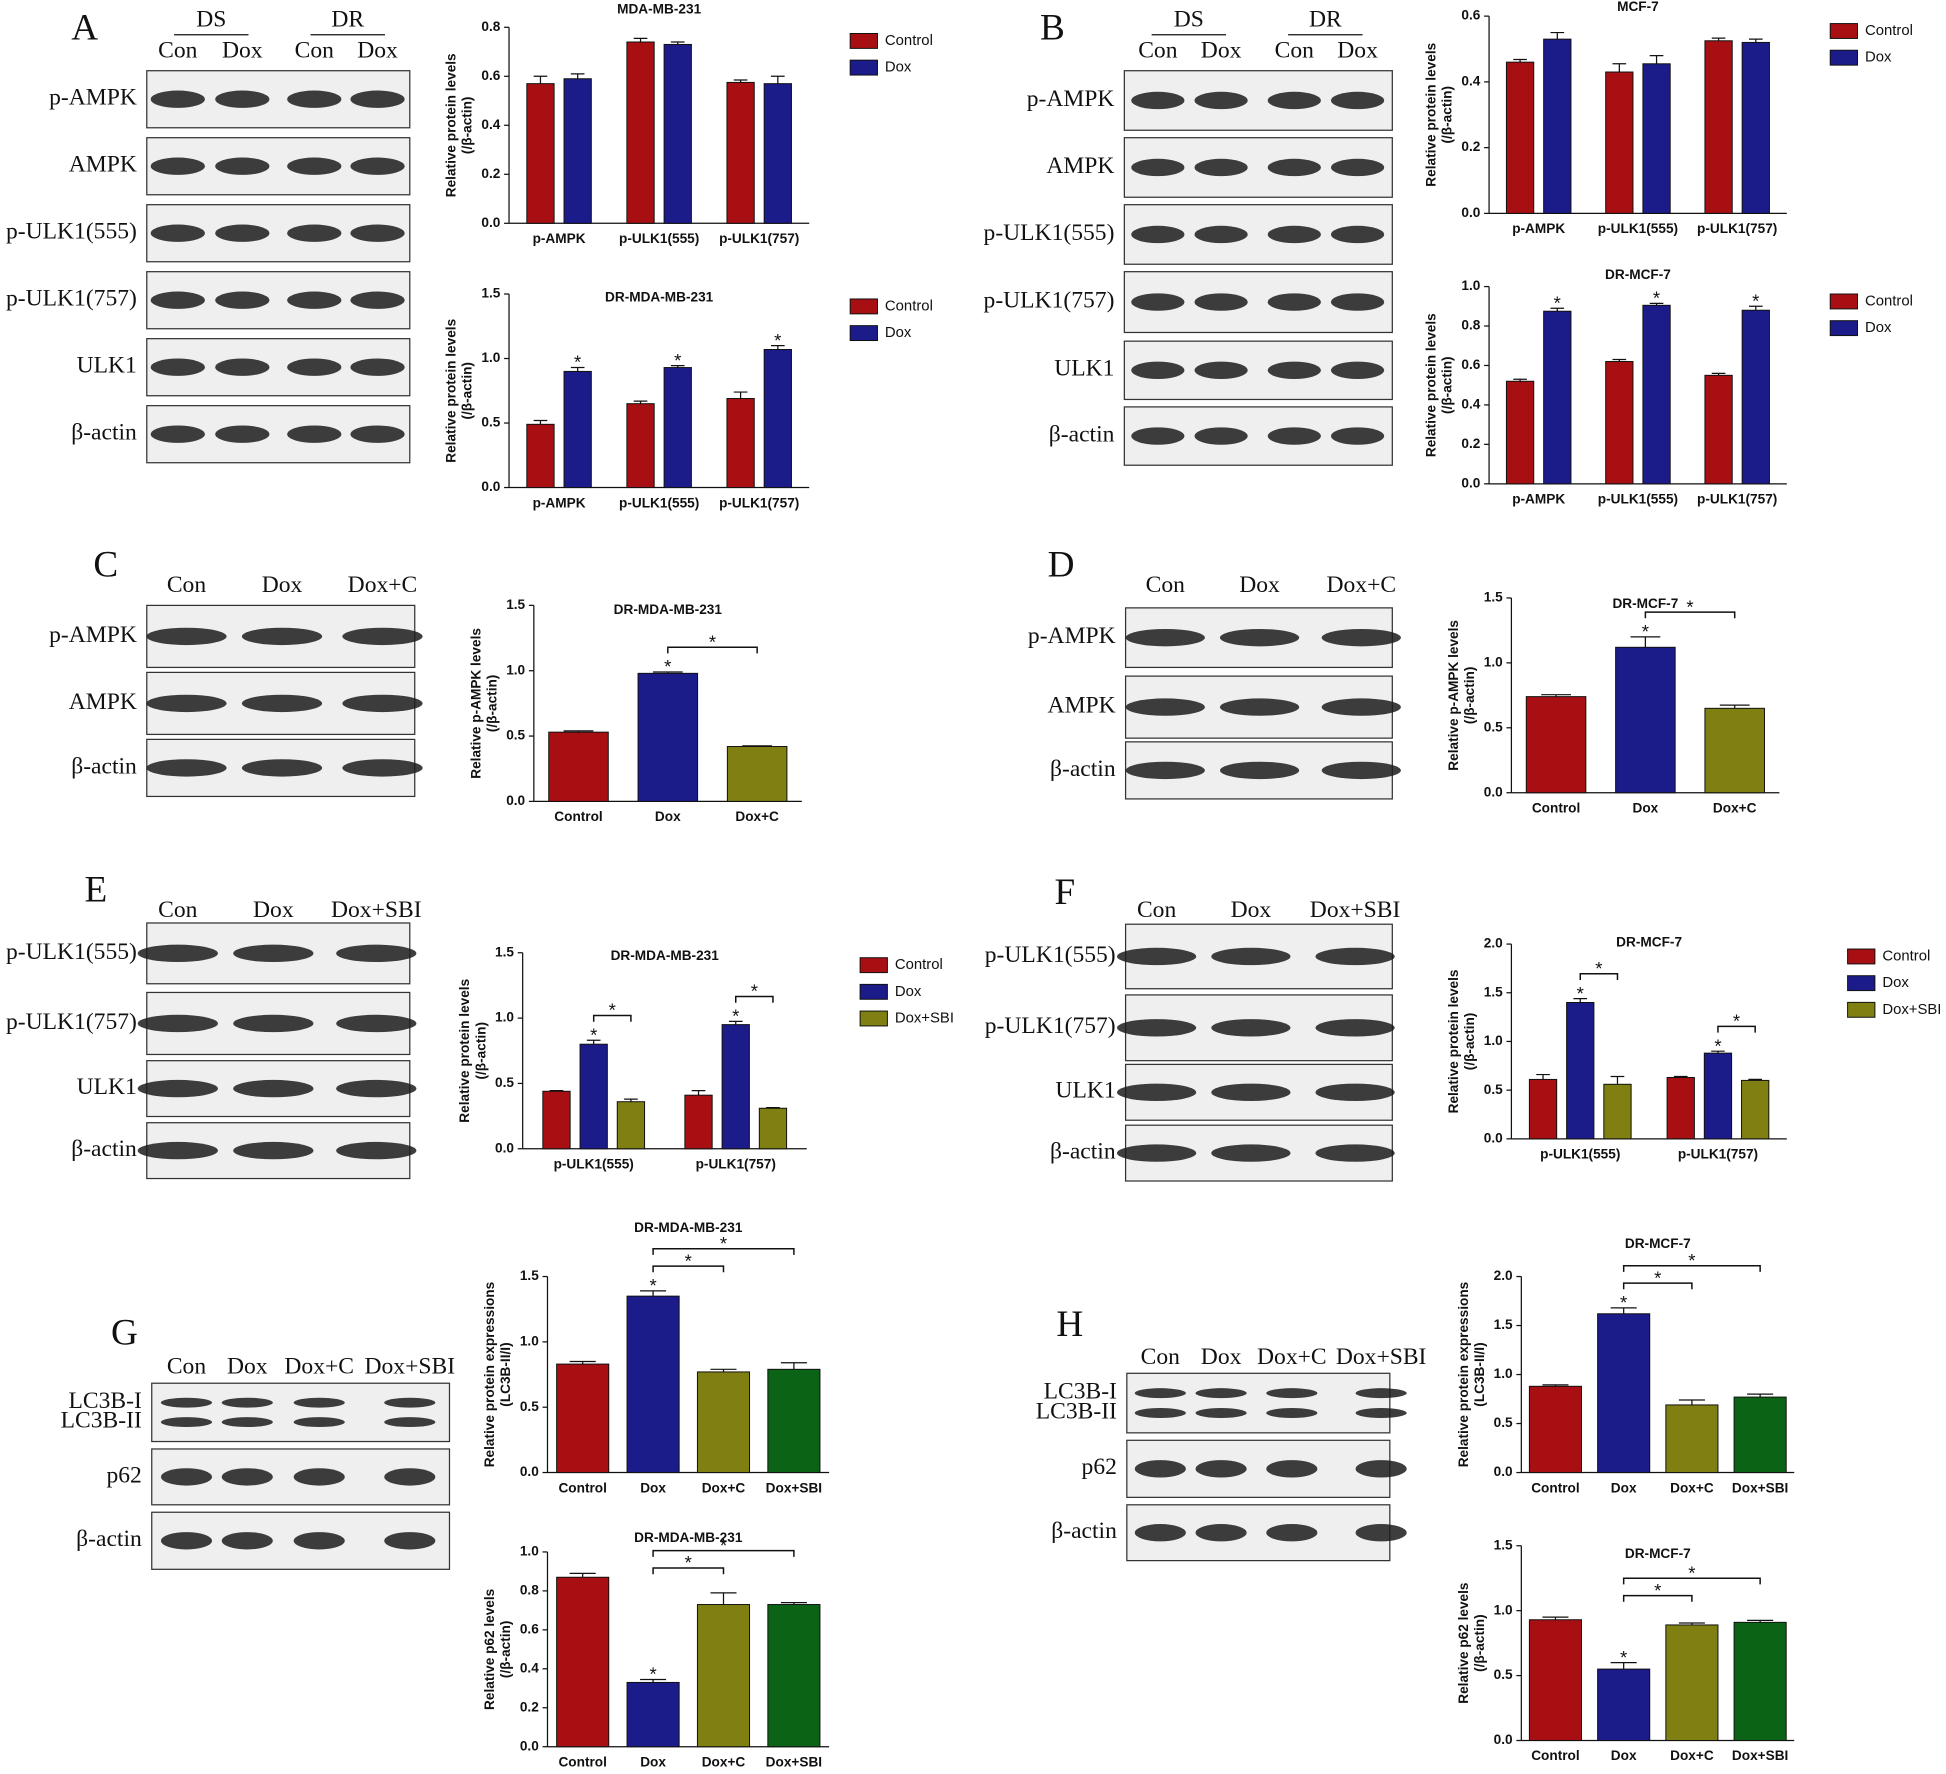 Image resolution: width=1946 pixels, height=1774 pixels. What do you see at coordinates (93, 635) in the screenshot?
I see `row-label: p-AMPK` at bounding box center [93, 635].